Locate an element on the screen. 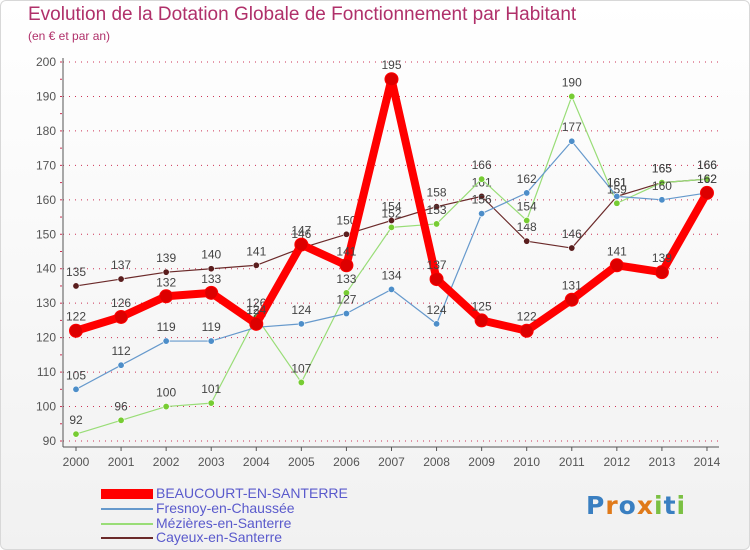 Image resolution: width=750 pixels, height=550 pixels. x-tick-label: 2006 is located at coordinates (346, 462).